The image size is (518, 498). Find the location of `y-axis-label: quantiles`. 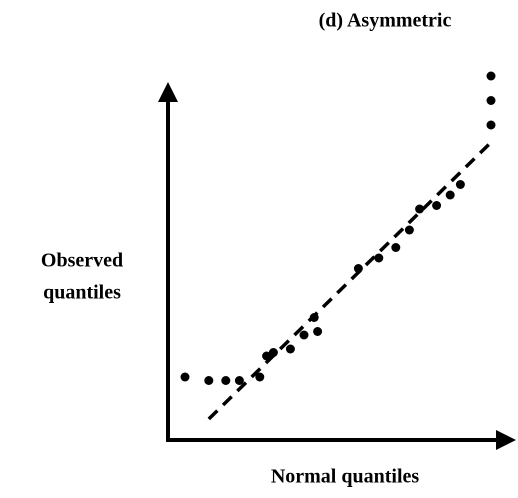

y-axis-label: quantiles is located at coordinates (82, 293).